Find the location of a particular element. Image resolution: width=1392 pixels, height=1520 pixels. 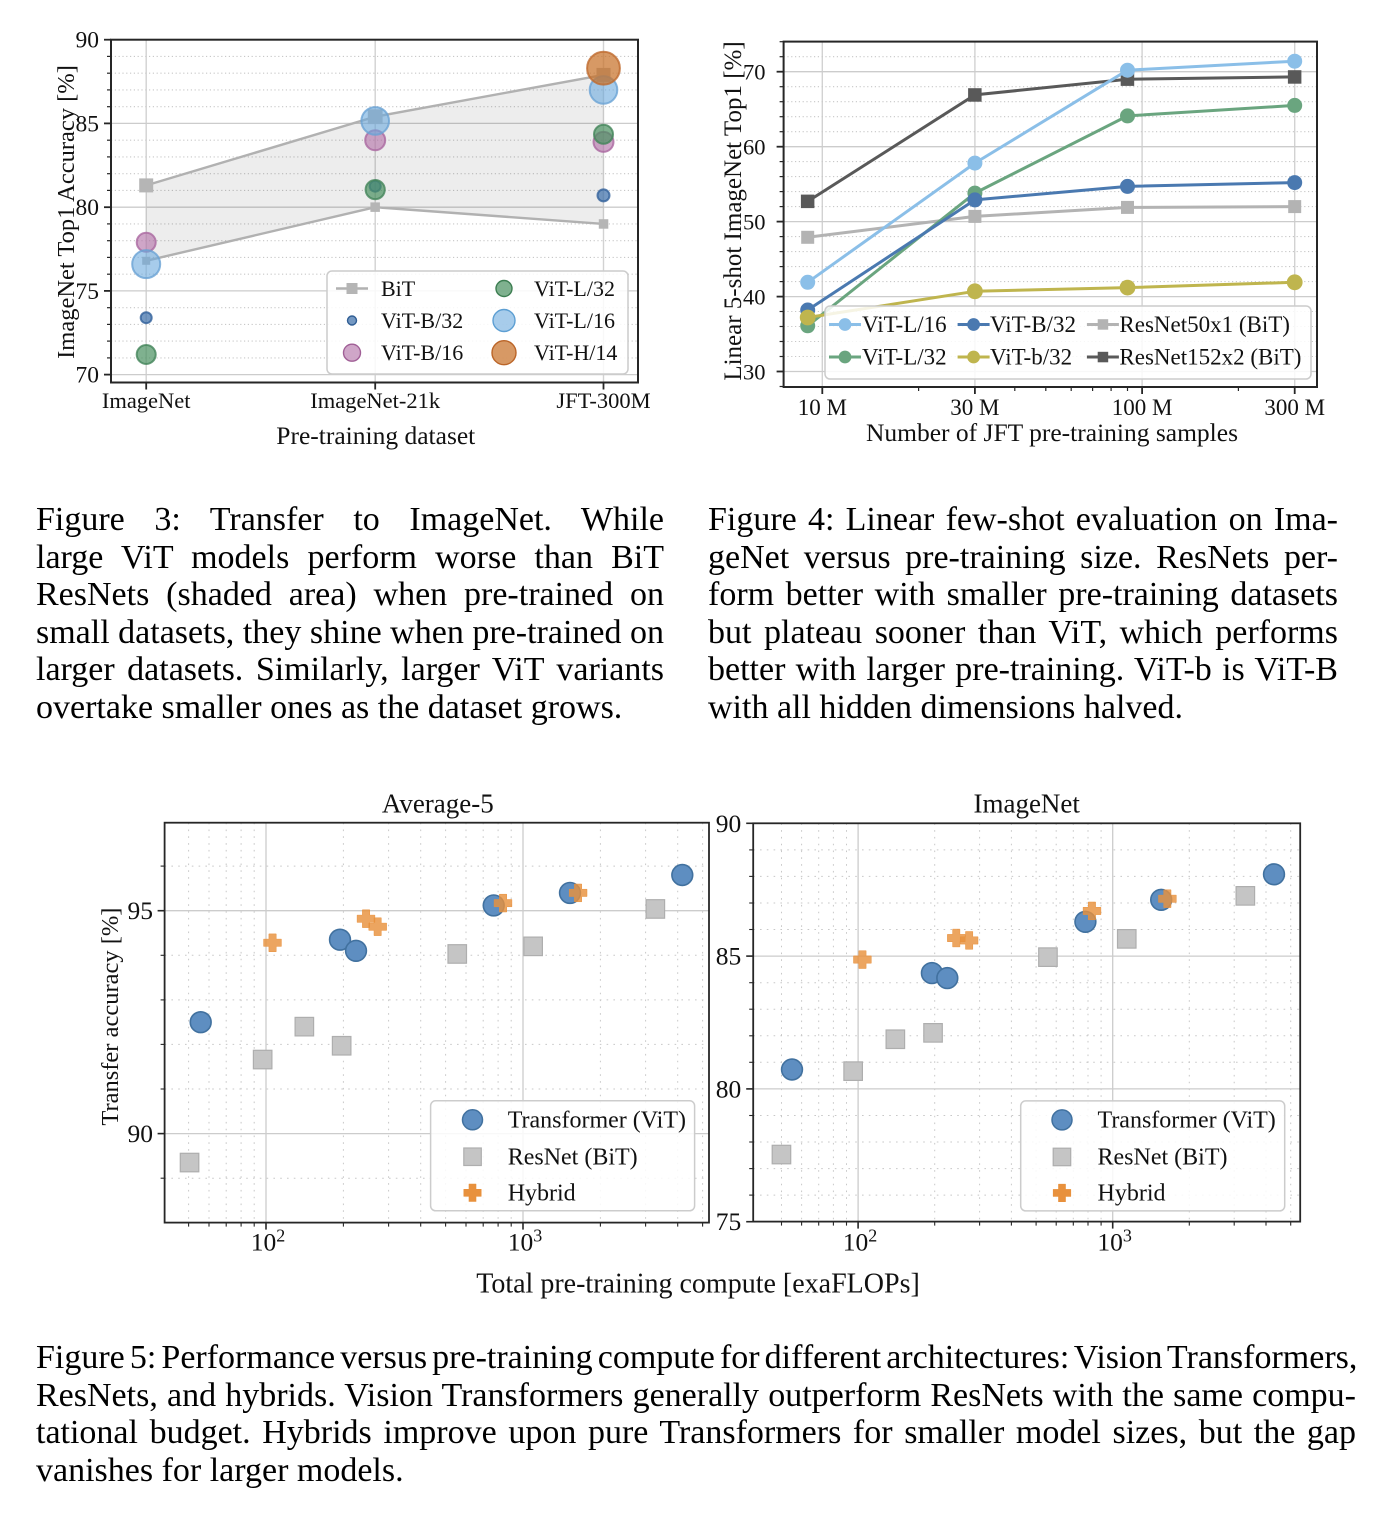

svg-text: ResNet50x1 (BiT) is located at coordinates (1204, 324).